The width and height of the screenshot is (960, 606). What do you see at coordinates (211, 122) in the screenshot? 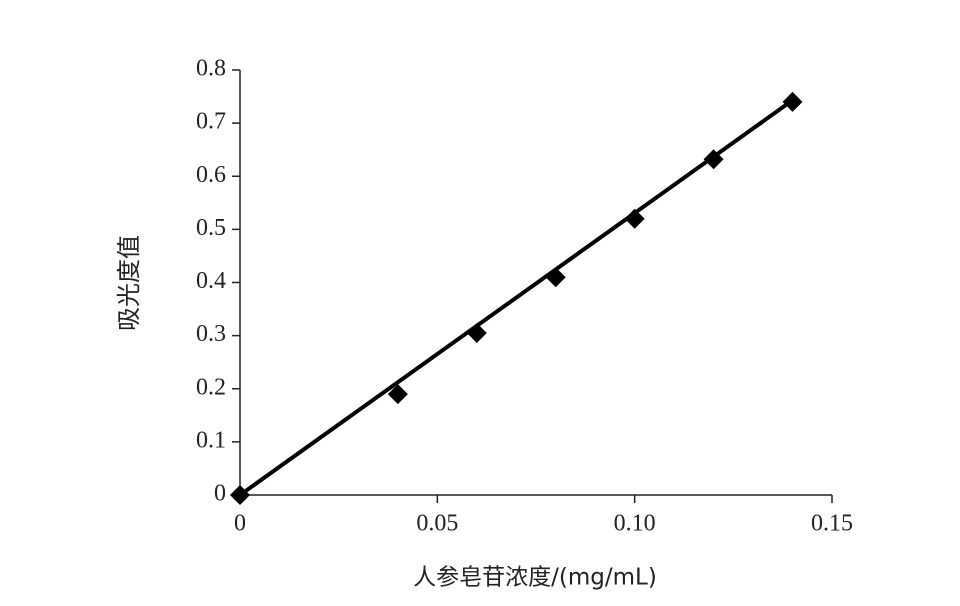
I see `y-tick-label: 0.7` at bounding box center [211, 122].